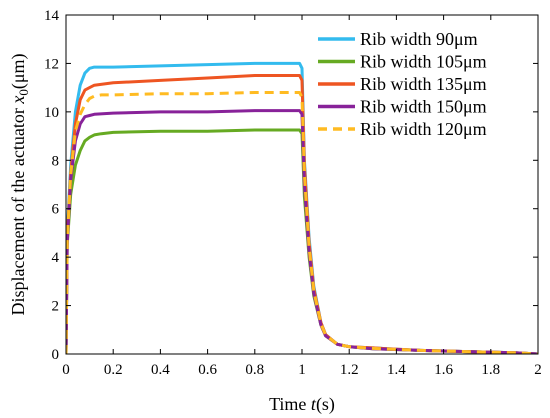 This screenshot has width=550, height=418. What do you see at coordinates (419, 39) in the screenshot?
I see `legend-label: Rib width 90μm` at bounding box center [419, 39].